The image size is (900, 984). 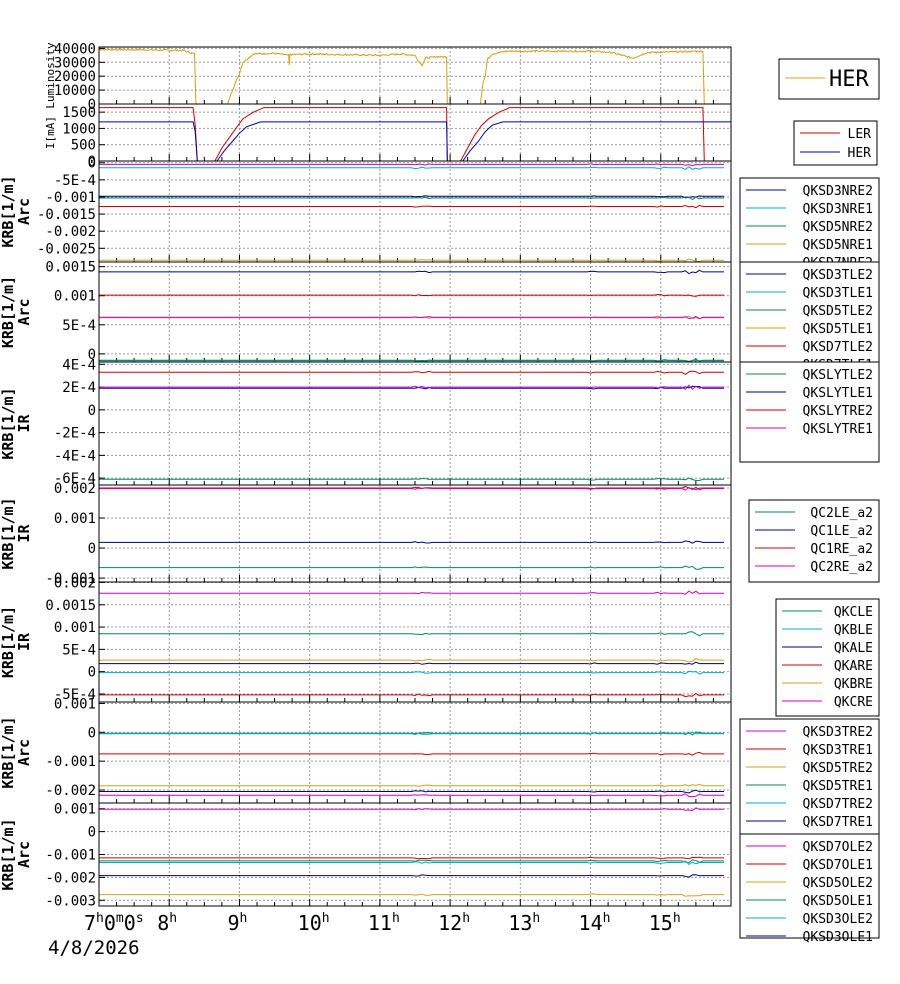 I want to click on legend-label: QKSD7TLE2, so click(x=838, y=347).